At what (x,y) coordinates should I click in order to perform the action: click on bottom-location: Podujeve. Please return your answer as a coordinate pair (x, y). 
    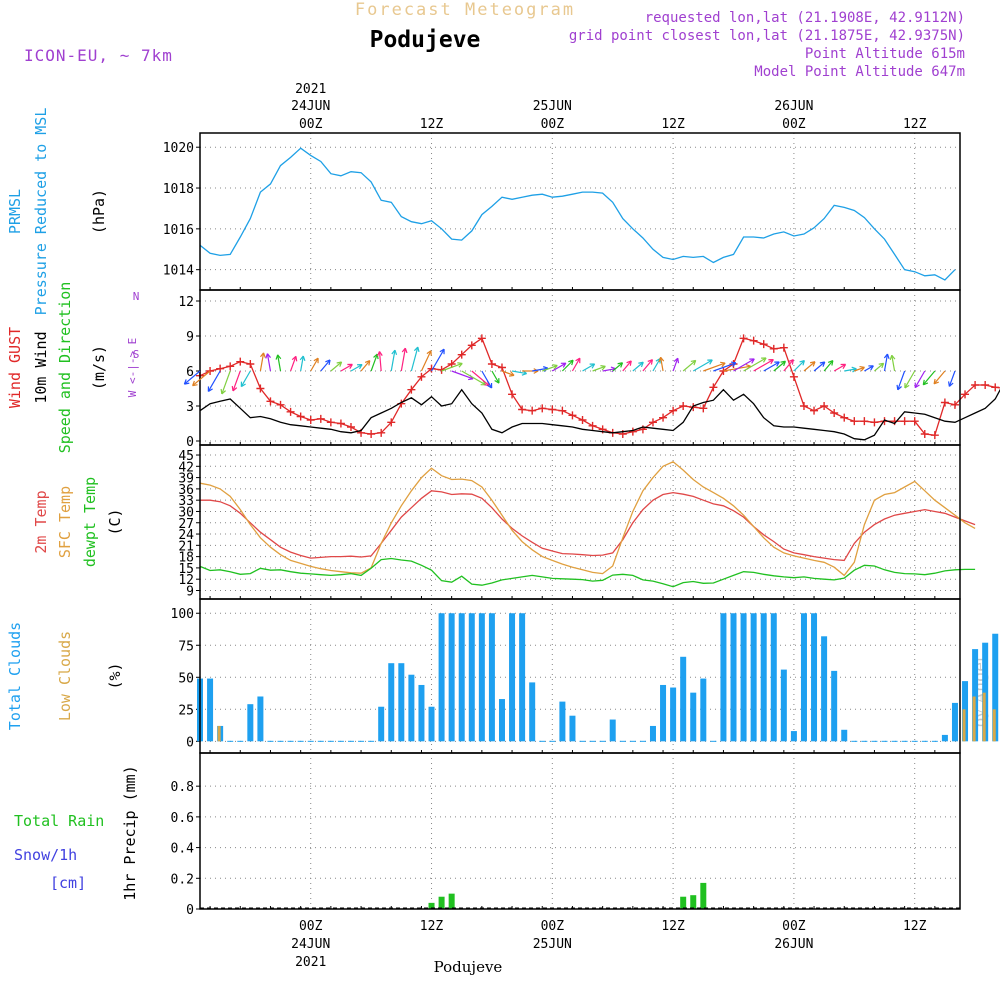
    Looking at the image, I should click on (468, 967).